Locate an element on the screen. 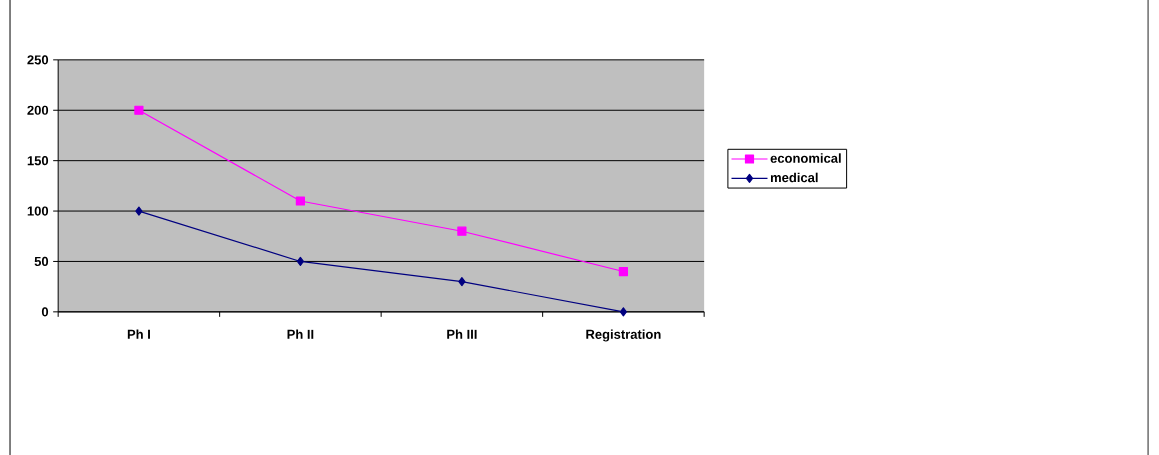  x-tick-label: Ph III is located at coordinates (462, 334).